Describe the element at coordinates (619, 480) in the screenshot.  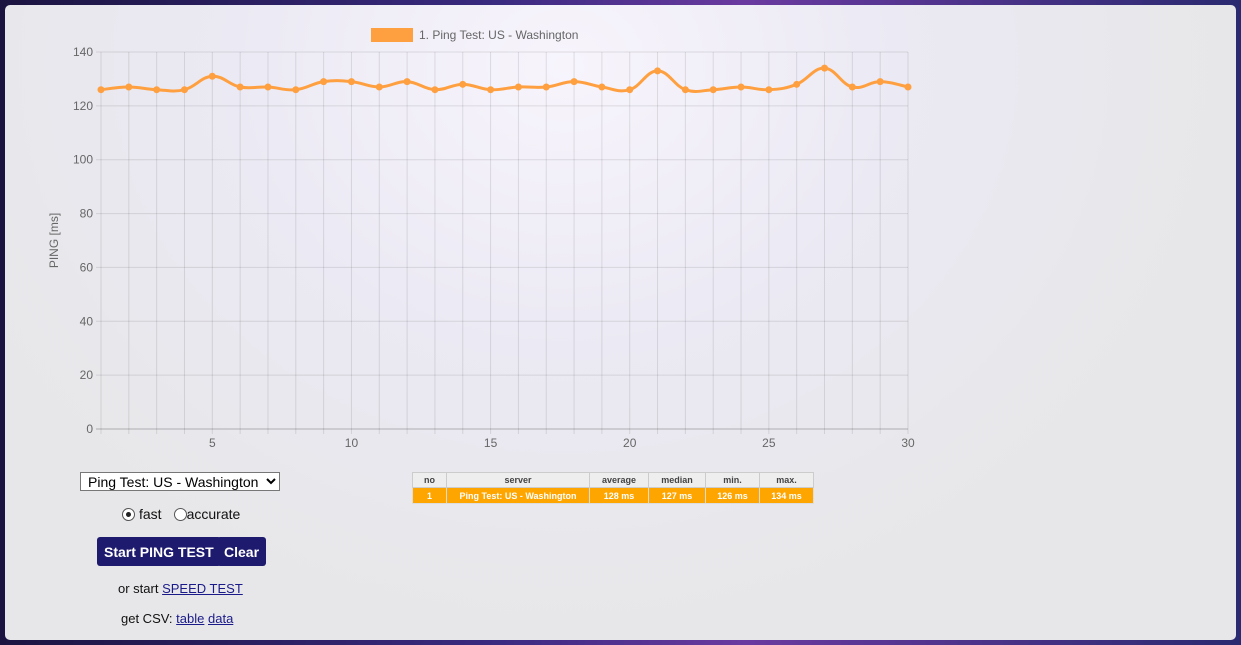
I see `header-average: average` at that location.